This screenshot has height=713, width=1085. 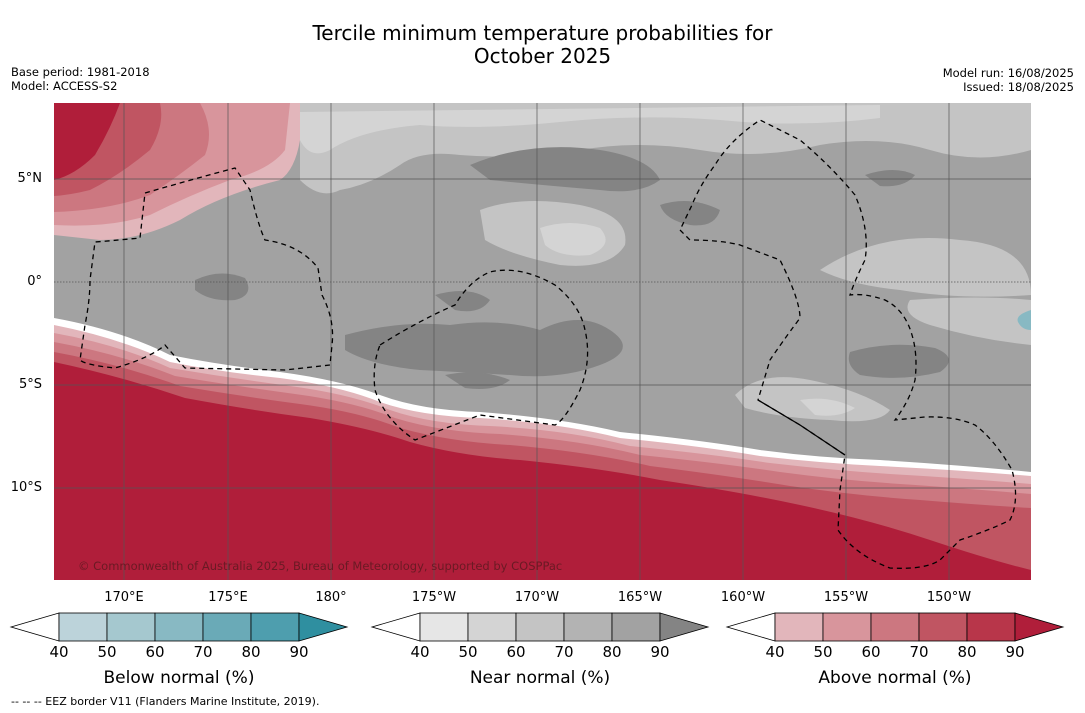 What do you see at coordinates (64, 86) in the screenshot?
I see `model-name: Model: ACCESS-S2` at bounding box center [64, 86].